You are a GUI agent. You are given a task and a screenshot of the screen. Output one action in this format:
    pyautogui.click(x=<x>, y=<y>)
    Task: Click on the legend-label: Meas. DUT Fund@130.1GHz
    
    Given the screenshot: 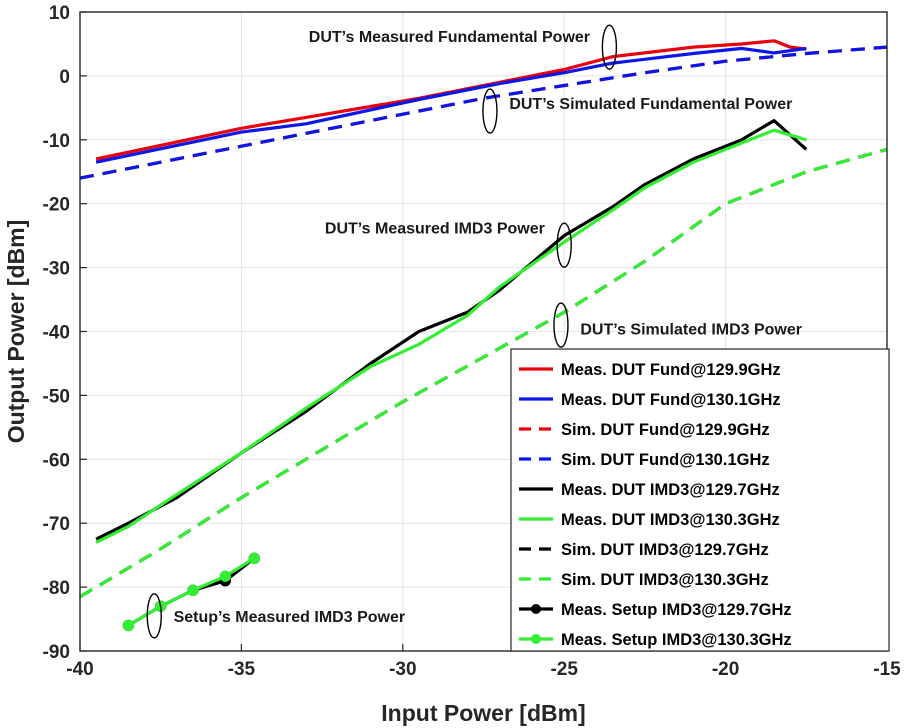 What is the action you would take?
    pyautogui.click(x=671, y=400)
    